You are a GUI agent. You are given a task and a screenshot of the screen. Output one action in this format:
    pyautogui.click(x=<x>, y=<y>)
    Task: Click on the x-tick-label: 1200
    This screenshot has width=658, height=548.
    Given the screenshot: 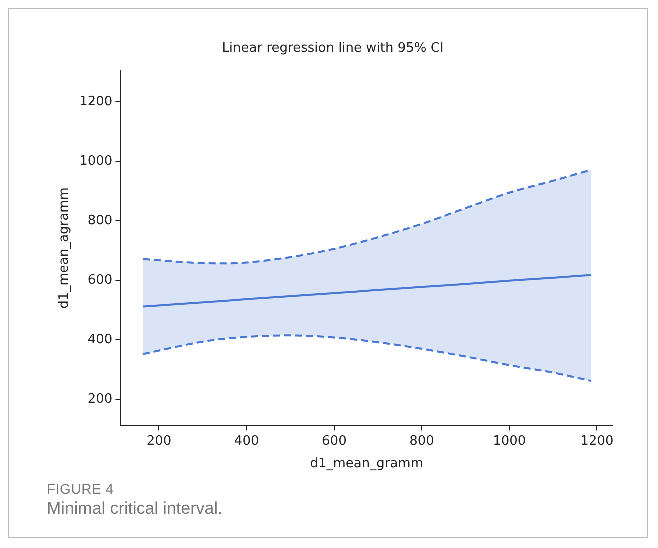 What is the action you would take?
    pyautogui.click(x=597, y=441)
    